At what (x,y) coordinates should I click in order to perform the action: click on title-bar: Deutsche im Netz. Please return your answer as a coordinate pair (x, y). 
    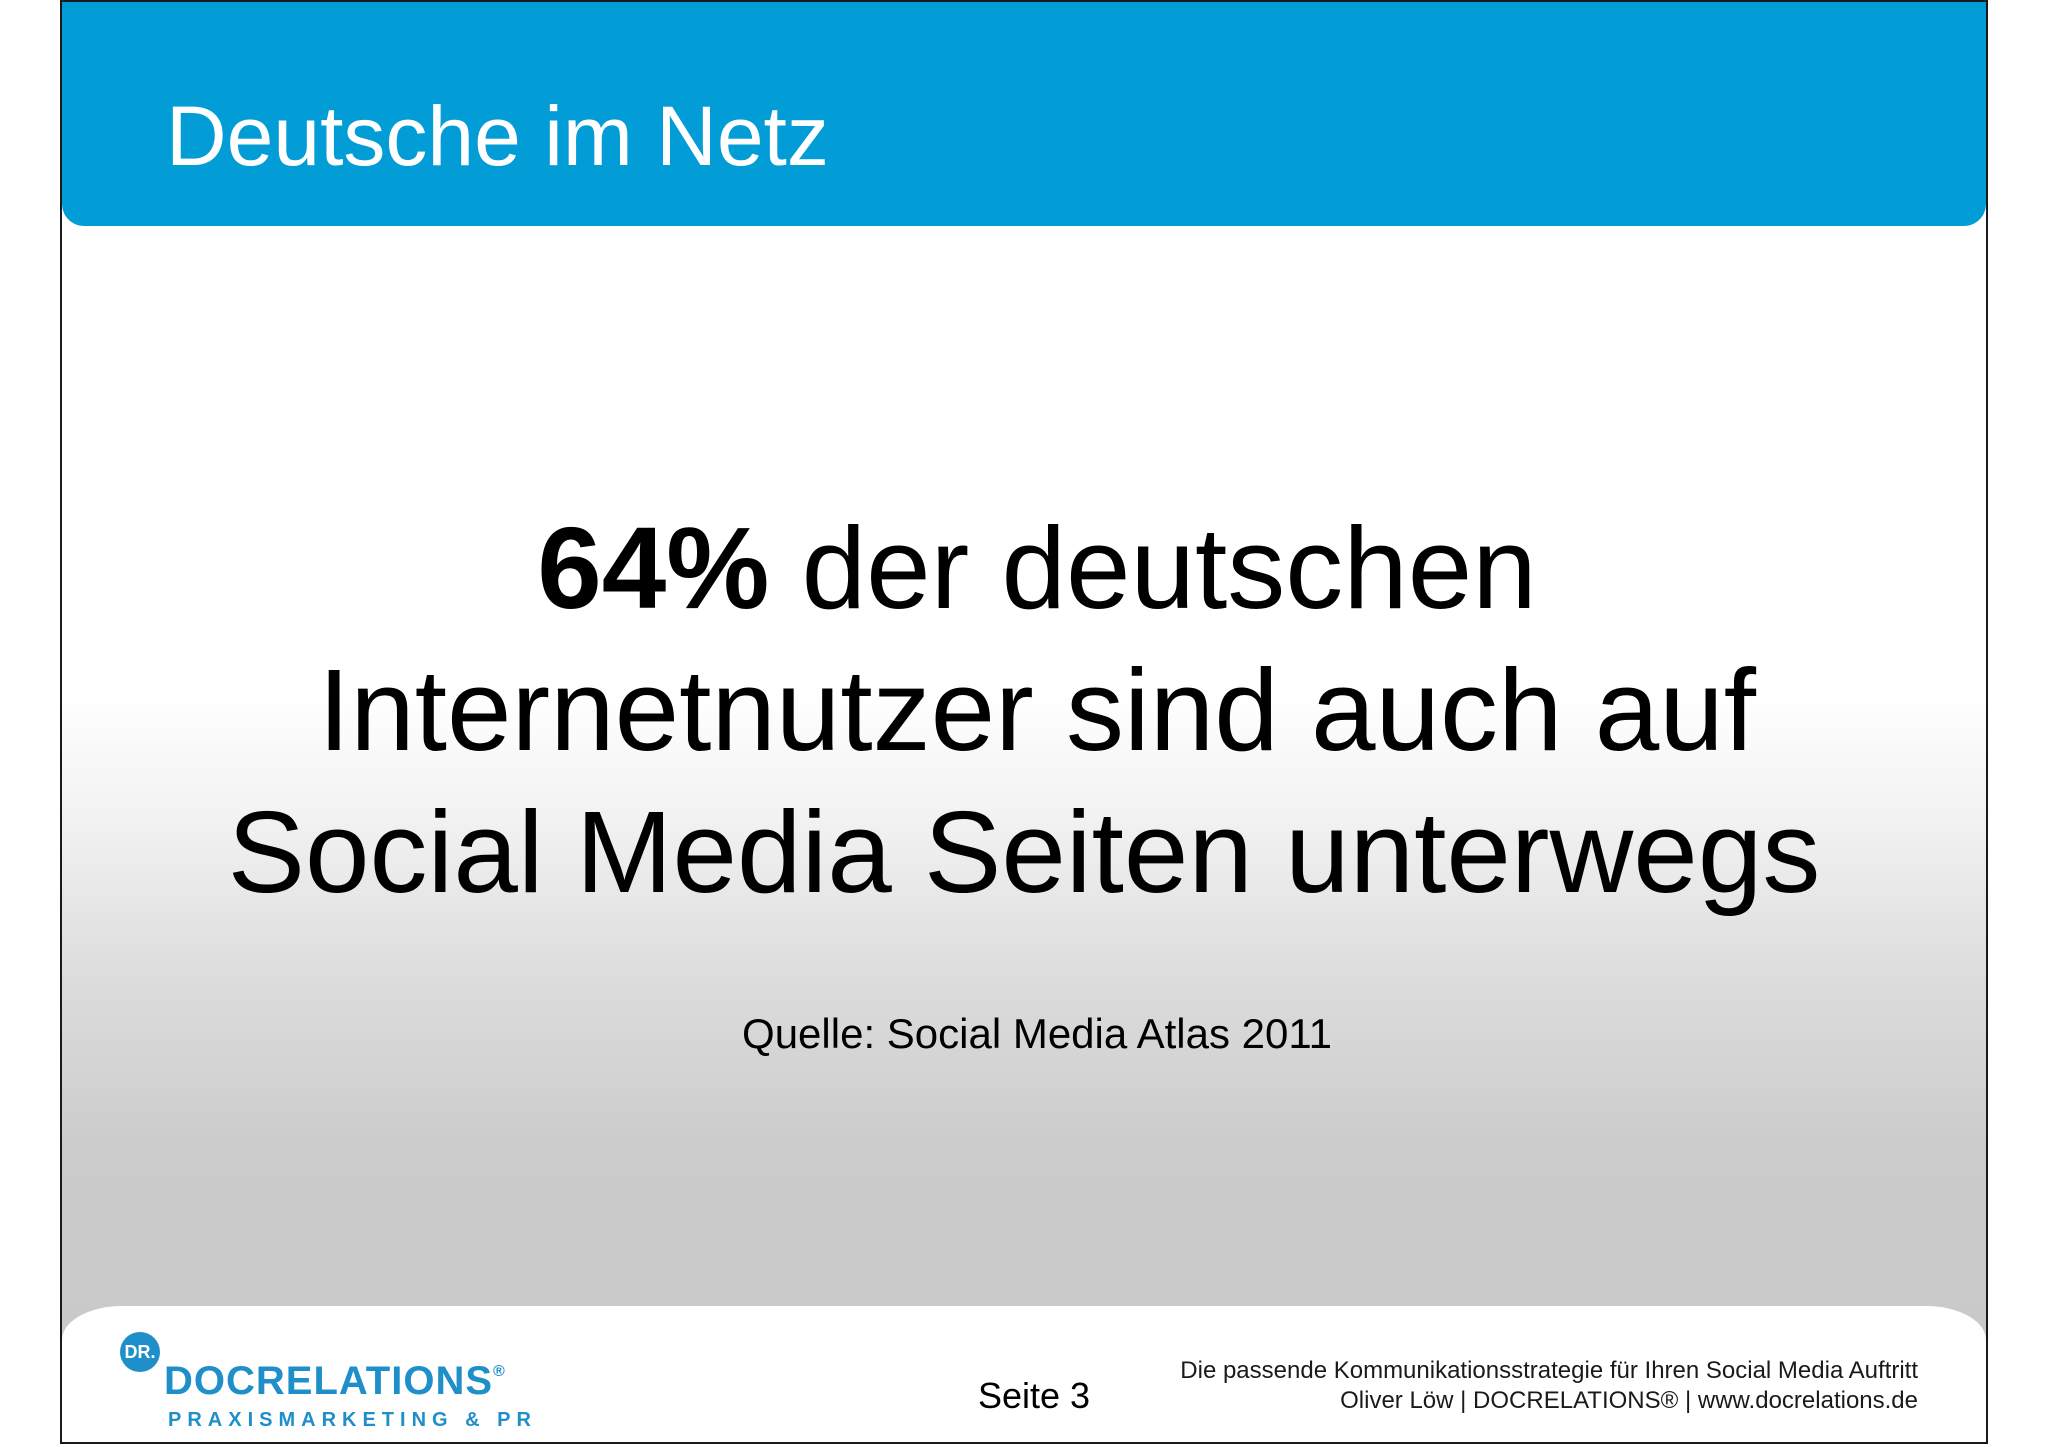
    Looking at the image, I should click on (1024, 114).